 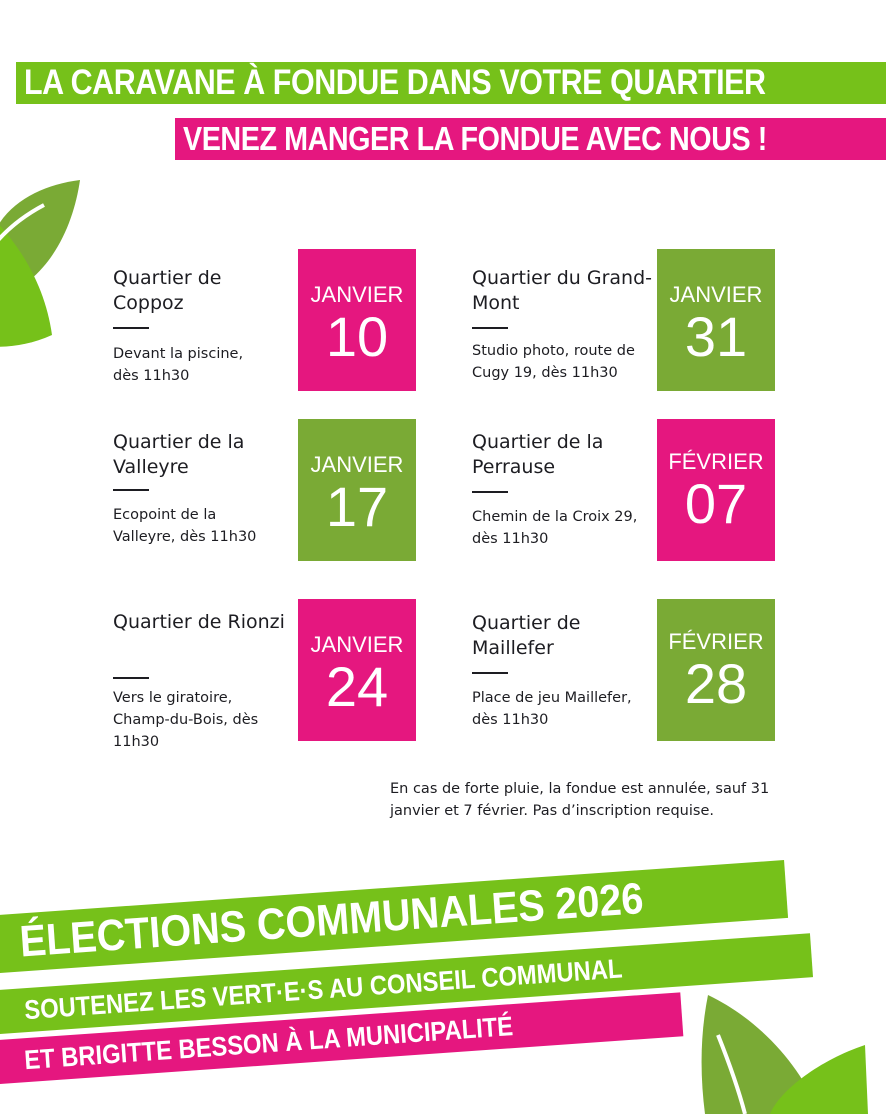 I want to click on date-box: JANVIER 10, so click(x=357, y=320).